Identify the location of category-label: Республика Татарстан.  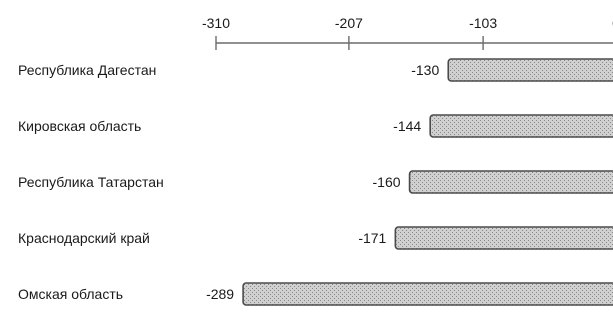
(91, 182).